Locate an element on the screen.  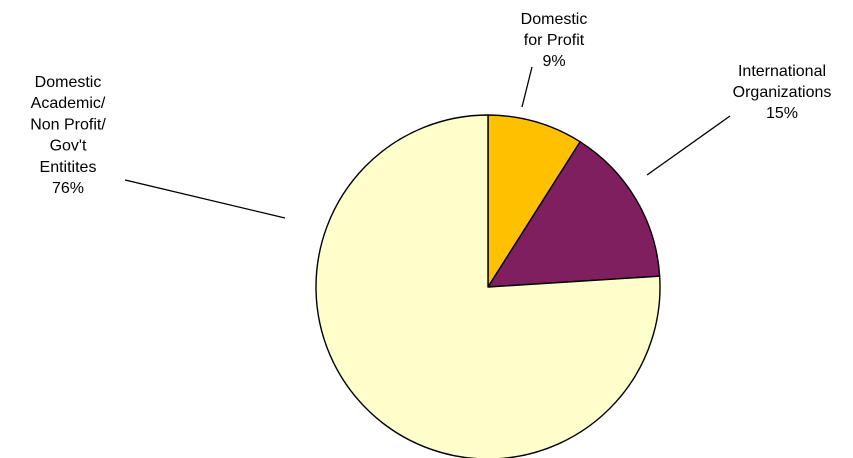
slice-label-3-line-1: Domestic is located at coordinates (68, 82).